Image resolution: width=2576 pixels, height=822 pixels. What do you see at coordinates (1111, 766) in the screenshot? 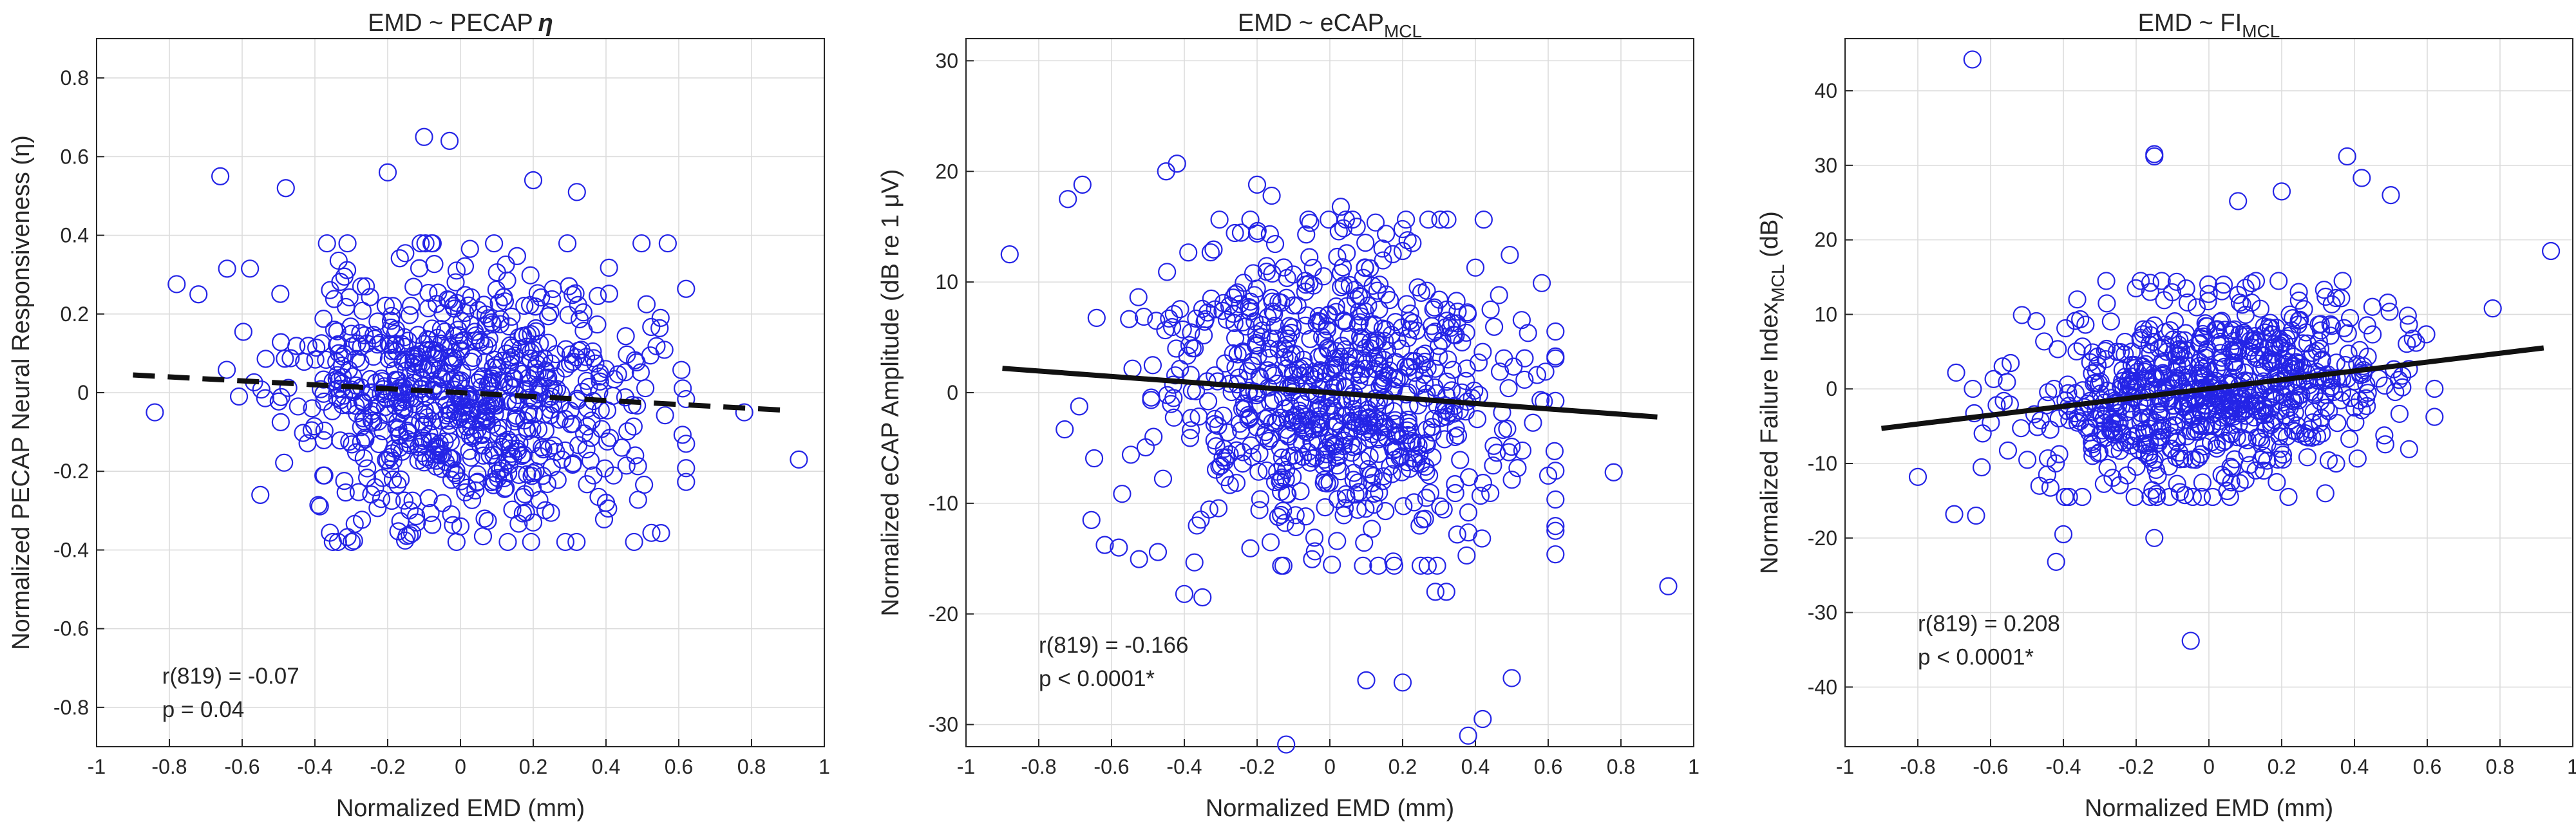
I see `x-tick-label: -0.6` at bounding box center [1111, 766].